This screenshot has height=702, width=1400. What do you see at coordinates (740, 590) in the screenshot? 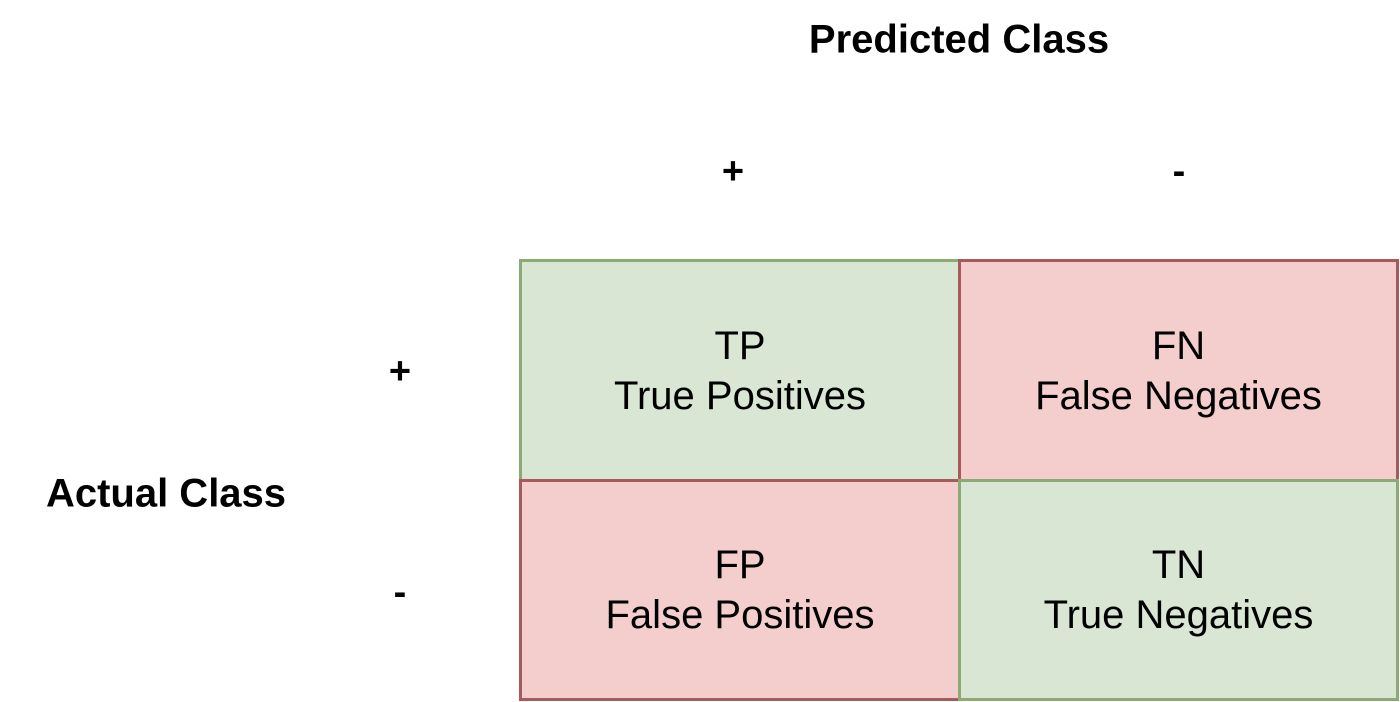
I see `false-positives-cell: FP False Positives` at bounding box center [740, 590].